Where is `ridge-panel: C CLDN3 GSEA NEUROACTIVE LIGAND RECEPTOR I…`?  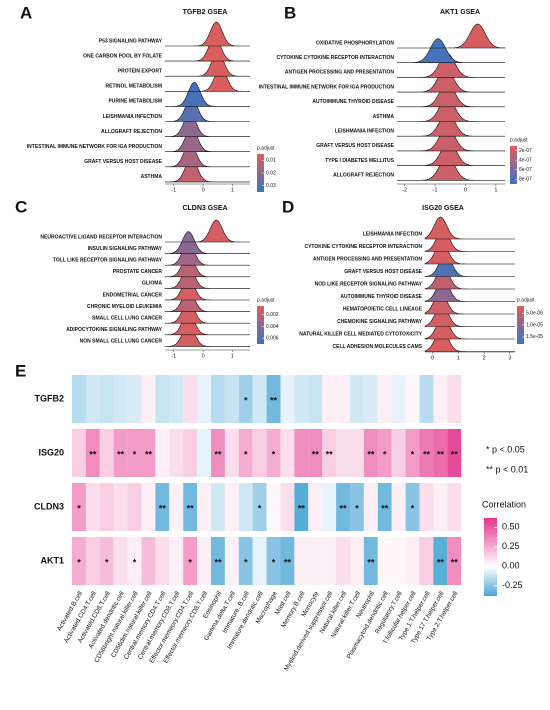
ridge-panel: C CLDN3 GSEA NEUROACTIVE LIGAND RECEPTOR I… is located at coordinates (147, 278).